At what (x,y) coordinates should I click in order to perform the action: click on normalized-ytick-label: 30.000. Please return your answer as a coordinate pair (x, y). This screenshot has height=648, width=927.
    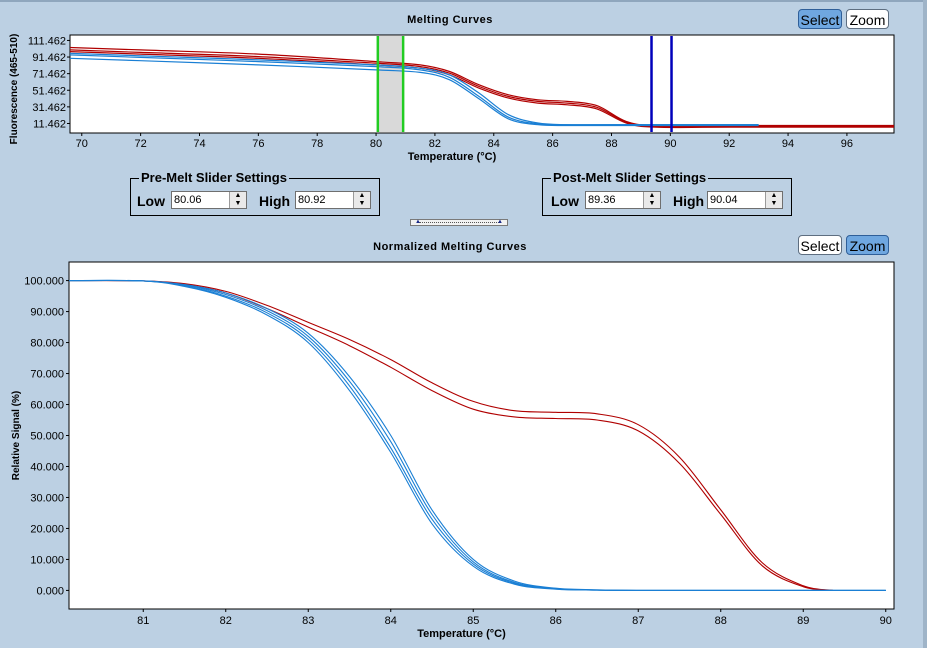
    Looking at the image, I should click on (47, 498).